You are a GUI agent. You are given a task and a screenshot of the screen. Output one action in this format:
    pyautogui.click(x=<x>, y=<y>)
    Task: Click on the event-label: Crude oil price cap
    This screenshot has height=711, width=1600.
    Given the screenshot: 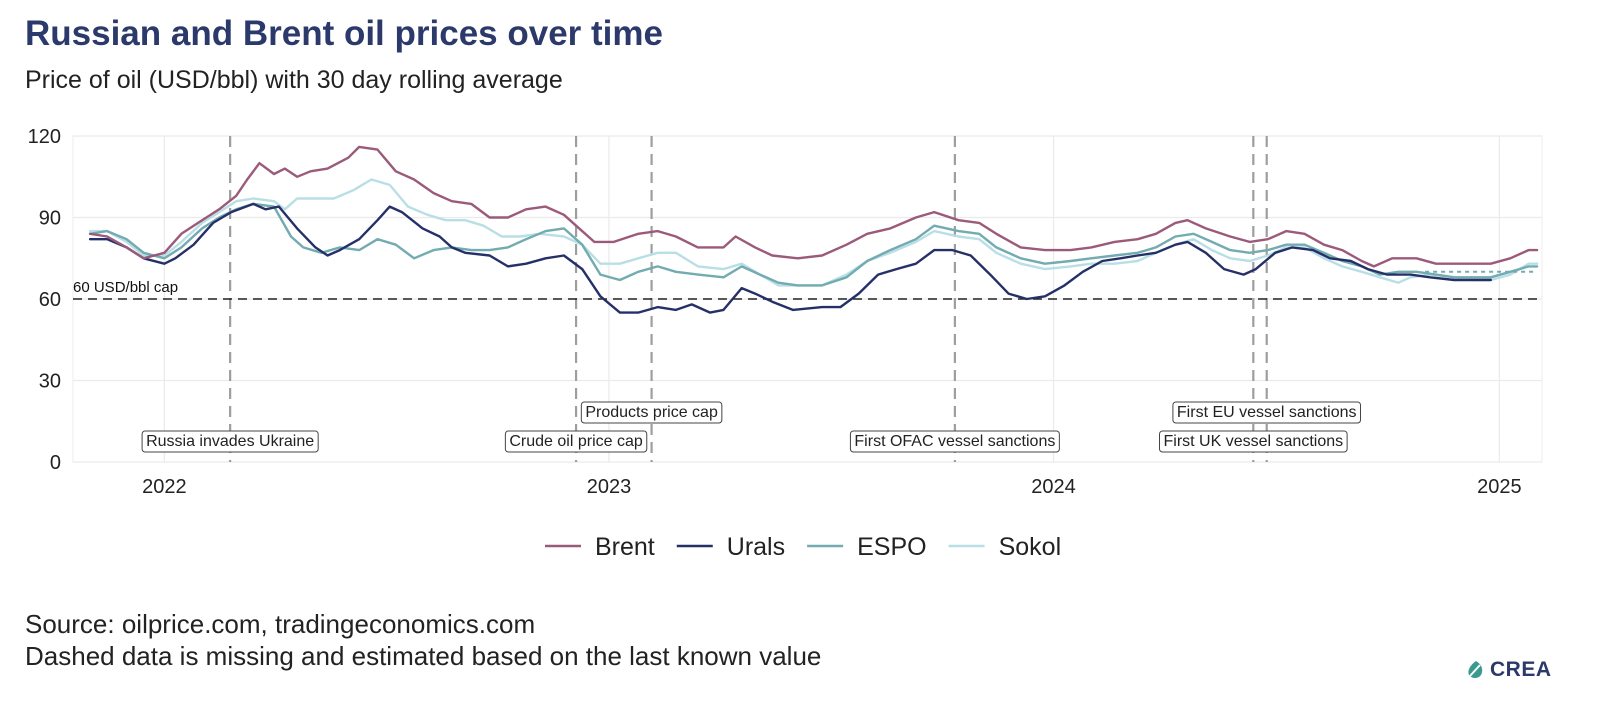 What is the action you would take?
    pyautogui.click(x=576, y=441)
    